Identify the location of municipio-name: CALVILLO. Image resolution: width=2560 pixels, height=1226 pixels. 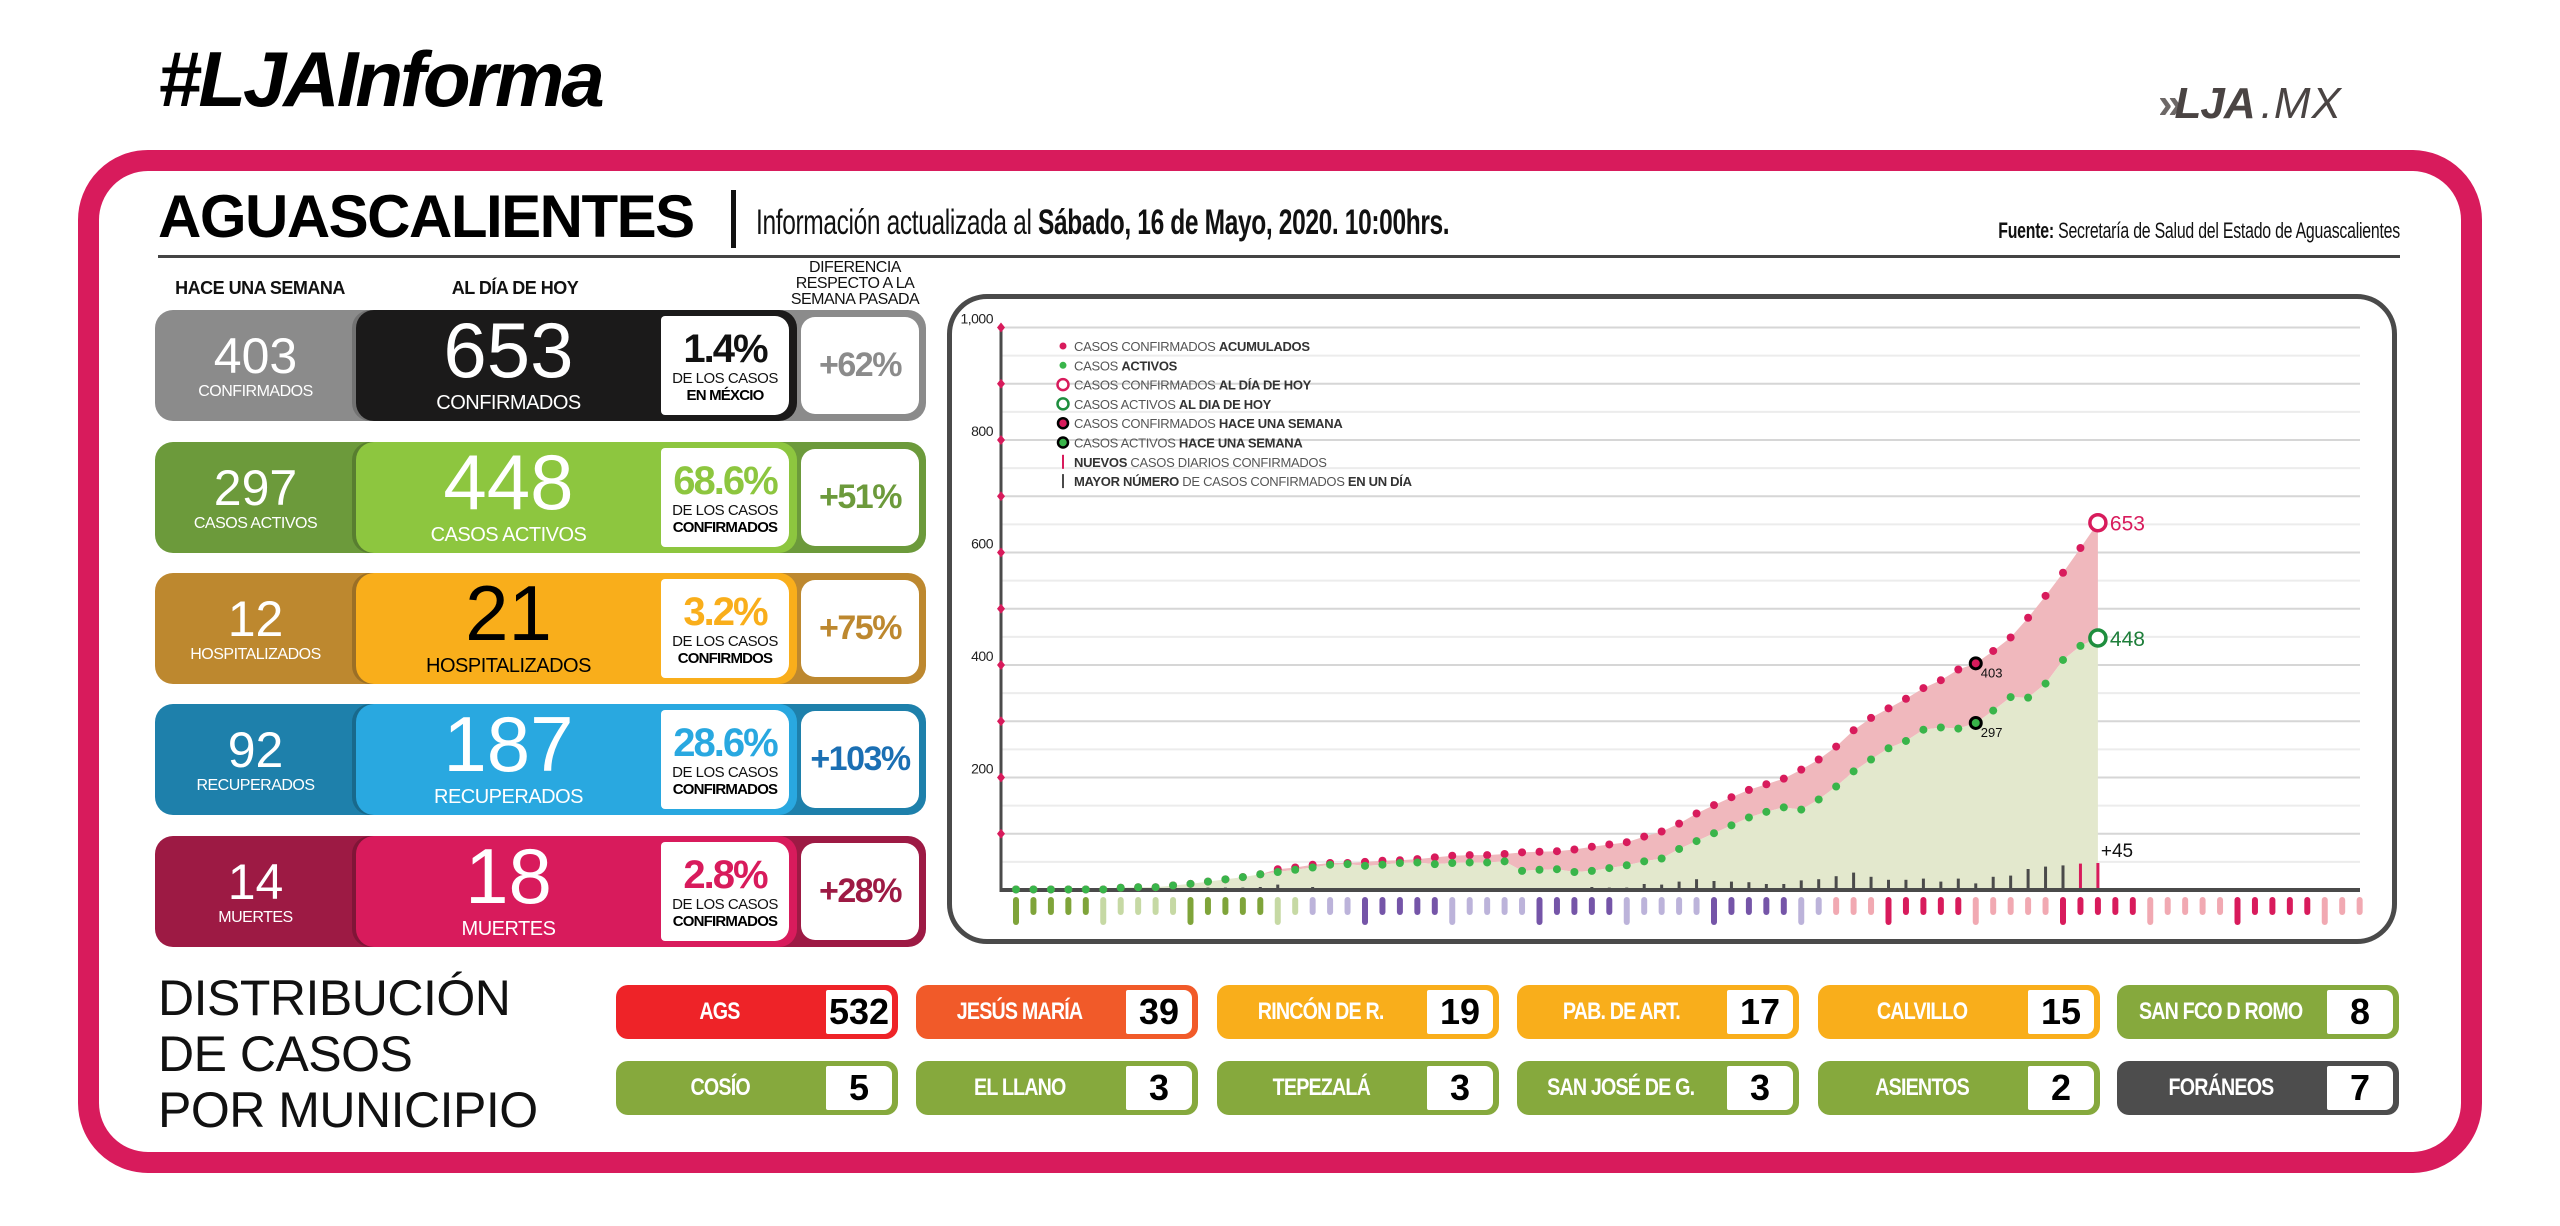
(1922, 1011).